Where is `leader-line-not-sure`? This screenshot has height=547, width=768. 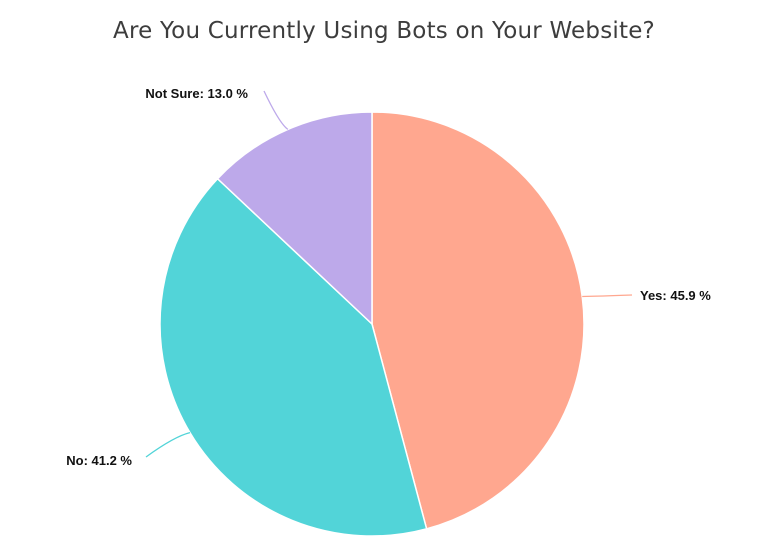
leader-line-not-sure is located at coordinates (276, 110).